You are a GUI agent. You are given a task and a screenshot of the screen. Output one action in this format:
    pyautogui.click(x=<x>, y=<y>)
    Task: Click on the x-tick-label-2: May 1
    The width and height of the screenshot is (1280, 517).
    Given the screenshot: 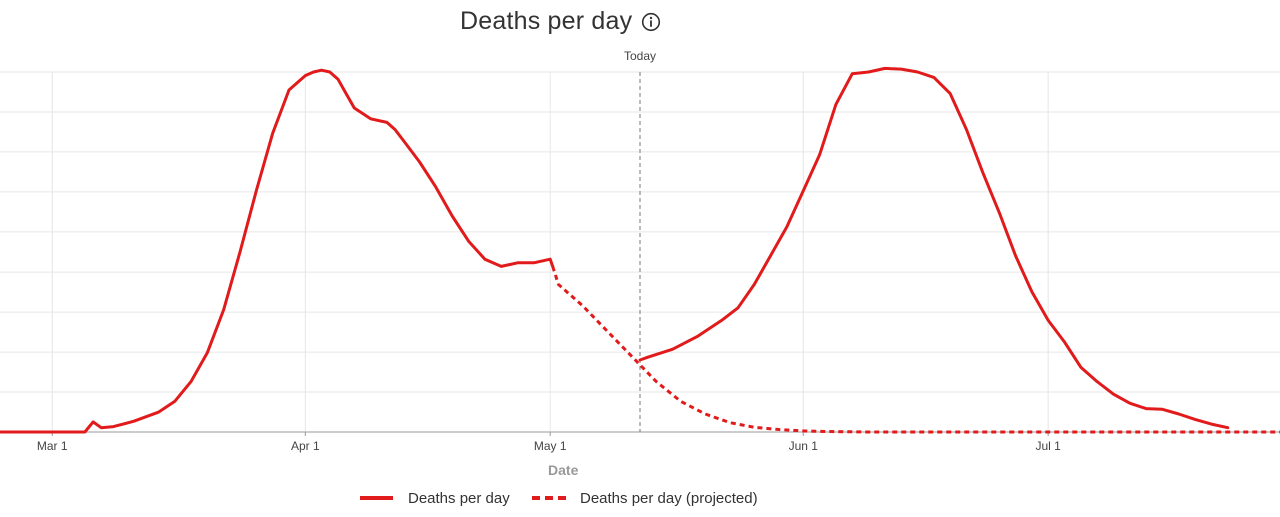 What is the action you would take?
    pyautogui.click(x=550, y=446)
    